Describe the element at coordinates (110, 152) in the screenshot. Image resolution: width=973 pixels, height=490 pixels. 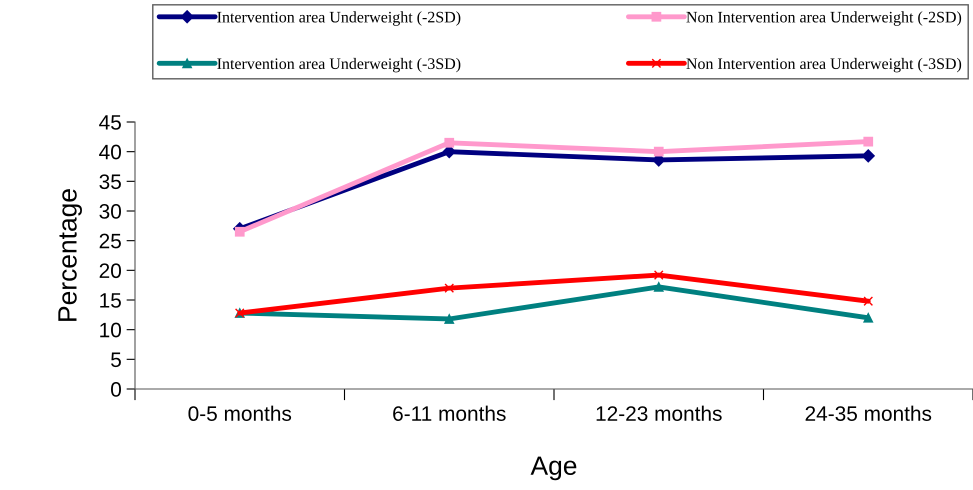
I see `y-tick-label: 40` at that location.